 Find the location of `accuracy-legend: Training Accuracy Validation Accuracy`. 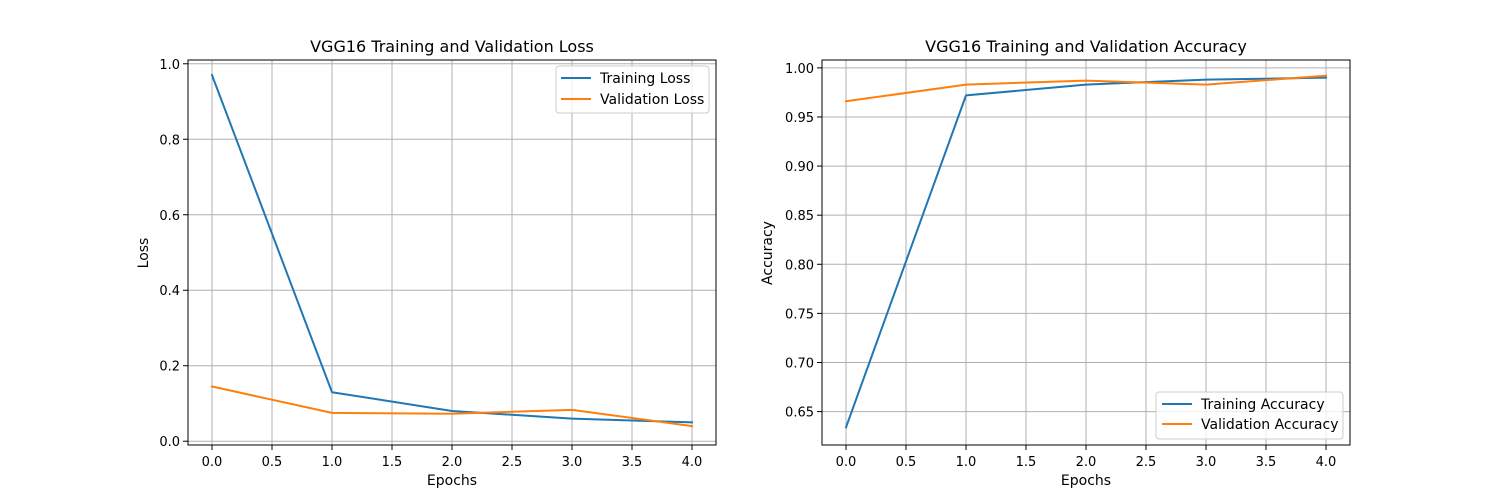

accuracy-legend: Training Accuracy Validation Accuracy is located at coordinates (1249, 415).